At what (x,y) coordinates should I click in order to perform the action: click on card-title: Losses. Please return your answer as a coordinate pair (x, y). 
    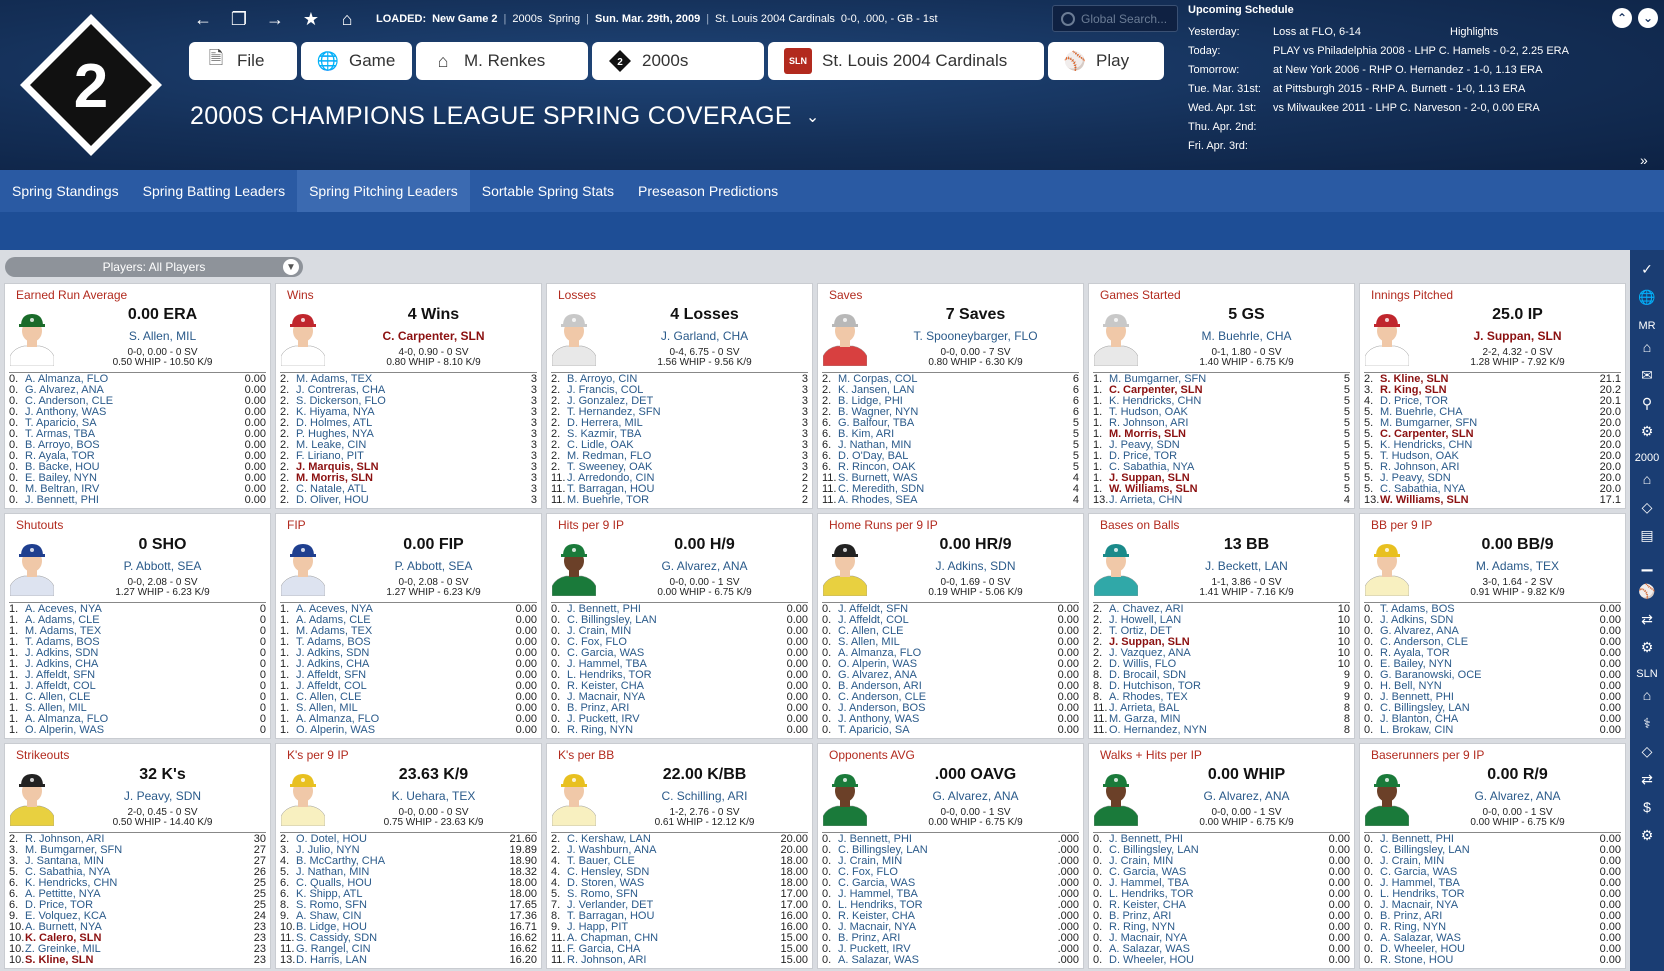
    Looking at the image, I should click on (577, 295).